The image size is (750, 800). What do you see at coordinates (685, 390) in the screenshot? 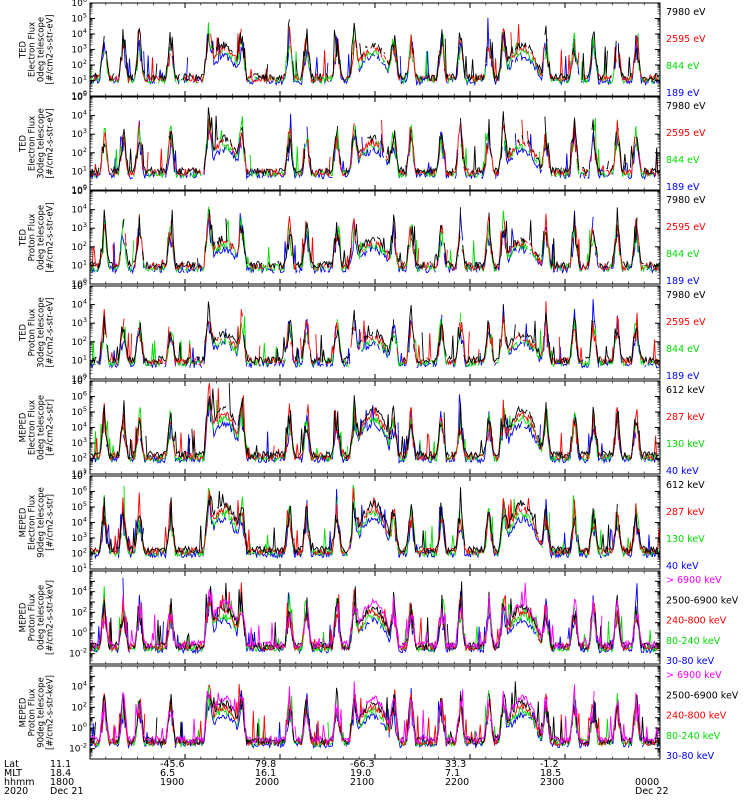
I see `legend-entry: 612 keV` at bounding box center [685, 390].